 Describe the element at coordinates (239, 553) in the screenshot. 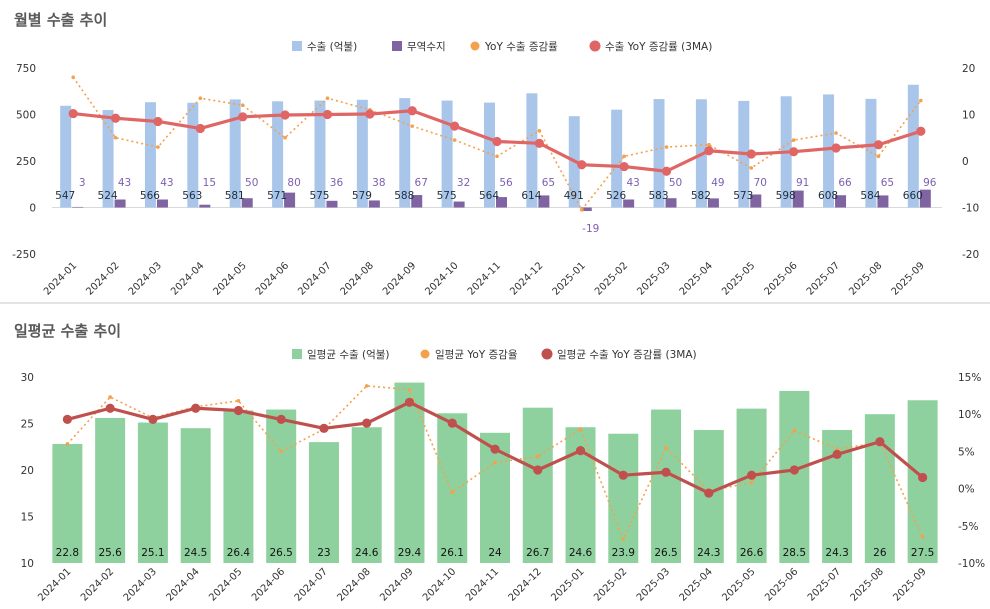

I see `daily-value-label: 26.4` at that location.